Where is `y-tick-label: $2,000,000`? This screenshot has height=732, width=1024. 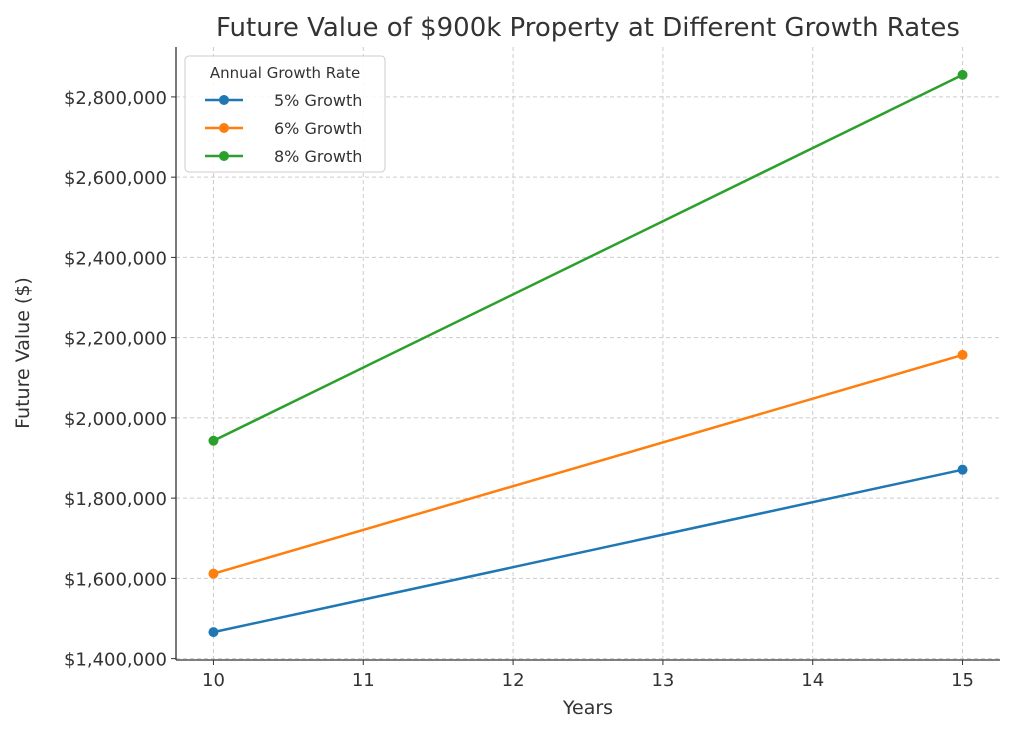 y-tick-label: $2,000,000 is located at coordinates (115, 419).